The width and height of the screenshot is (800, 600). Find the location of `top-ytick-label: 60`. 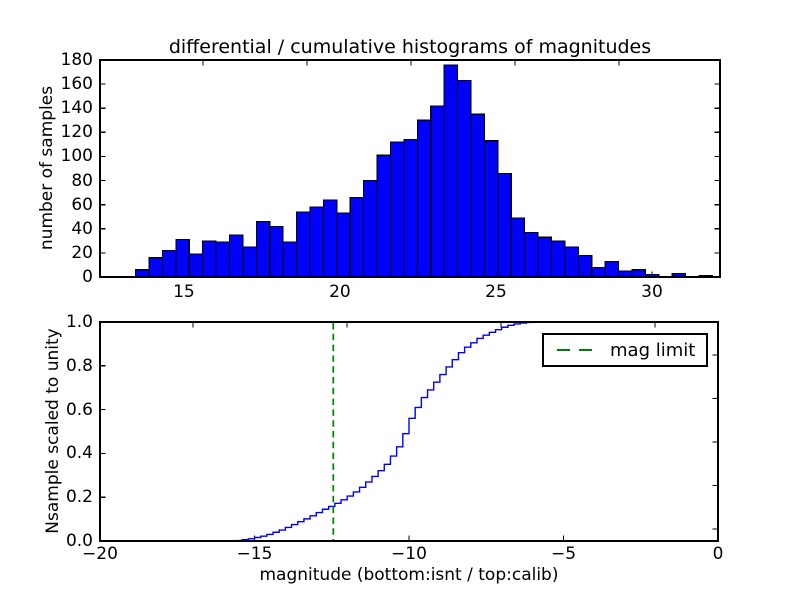

top-ytick-label: 60 is located at coordinates (82, 204).